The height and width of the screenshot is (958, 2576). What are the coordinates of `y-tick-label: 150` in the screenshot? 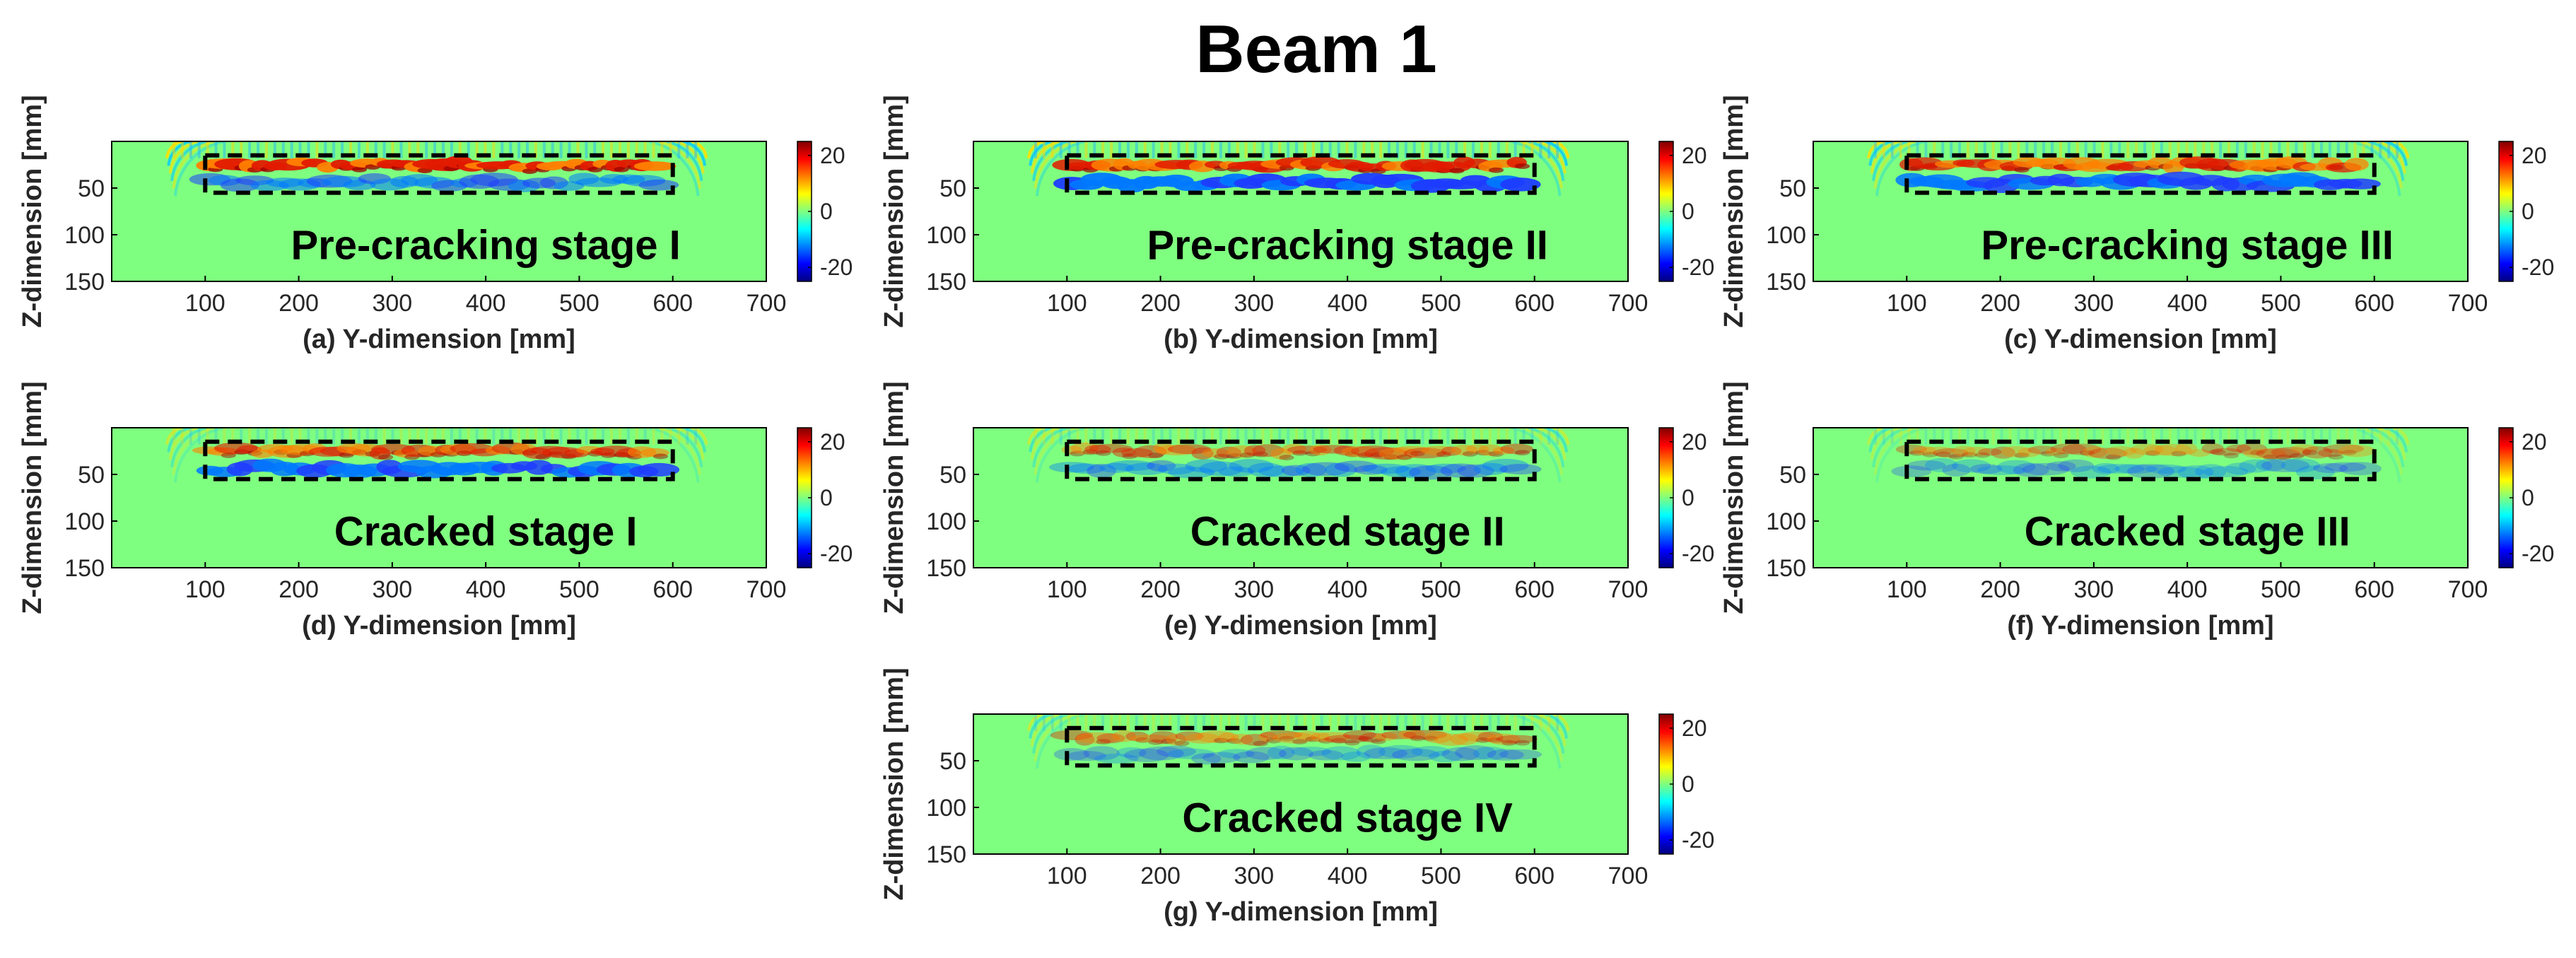 It's located at (946, 568).